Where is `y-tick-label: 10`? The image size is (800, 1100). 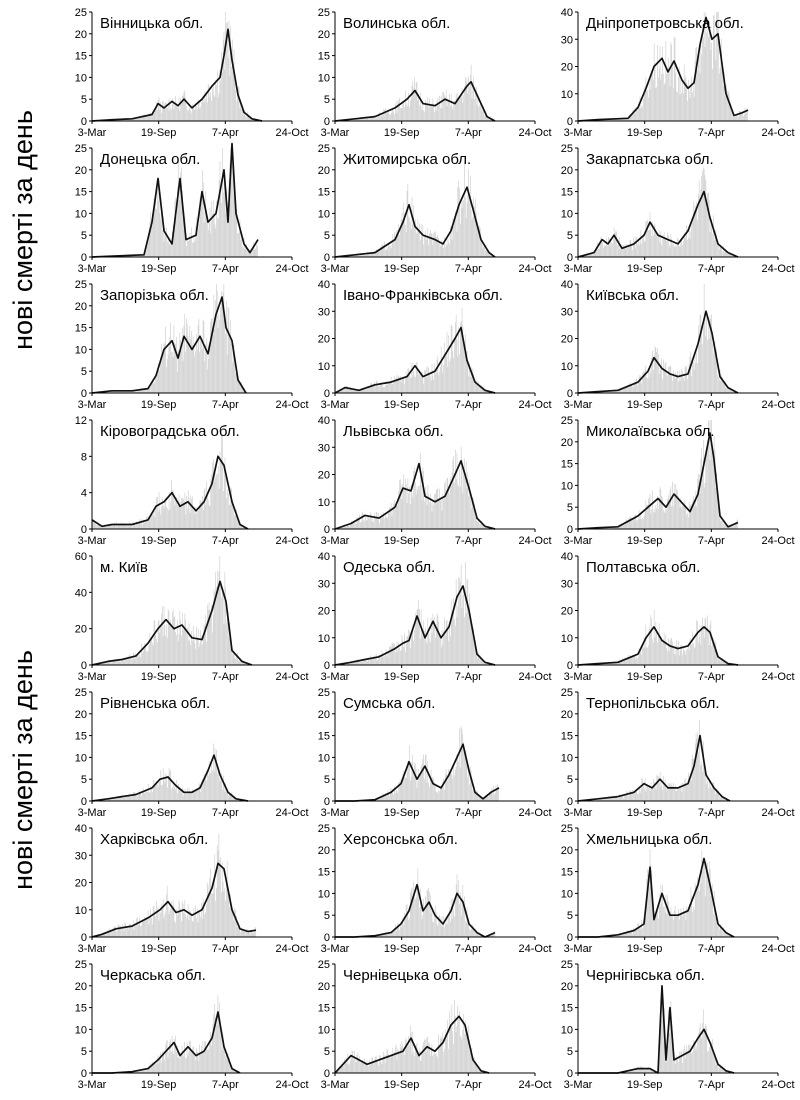 y-tick-label: 10 is located at coordinates (324, 1030).